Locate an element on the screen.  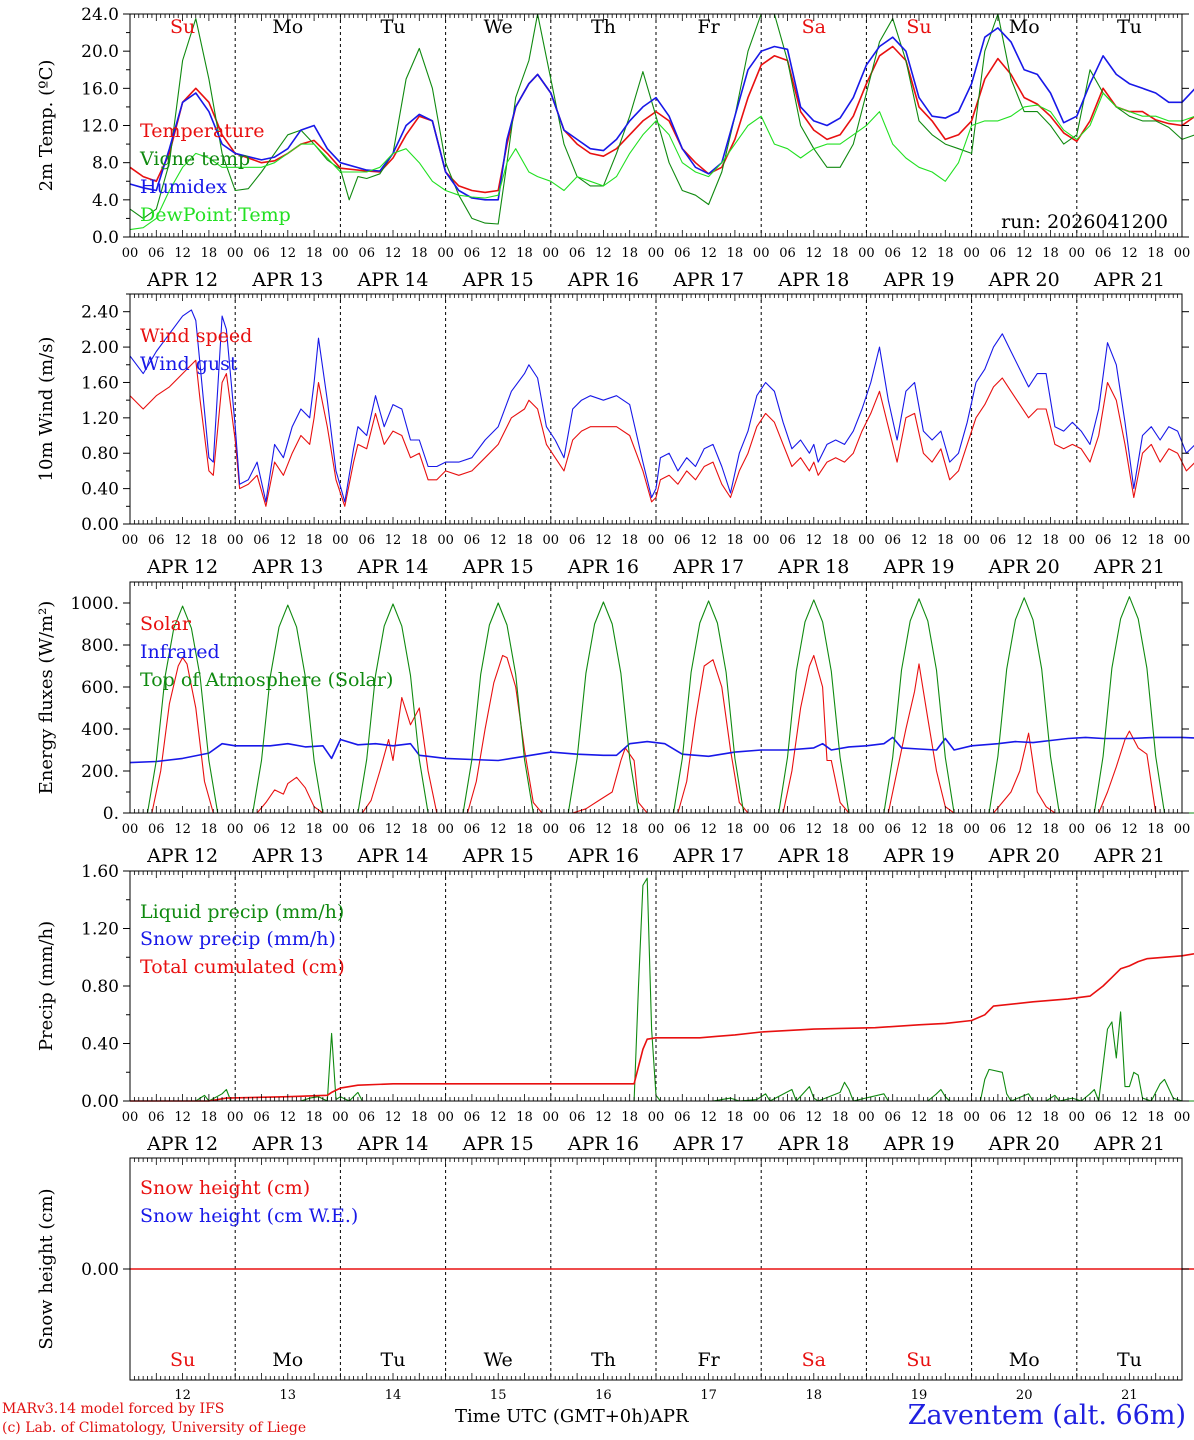
weekday-label-bottom: Su is located at coordinates (182, 1360).